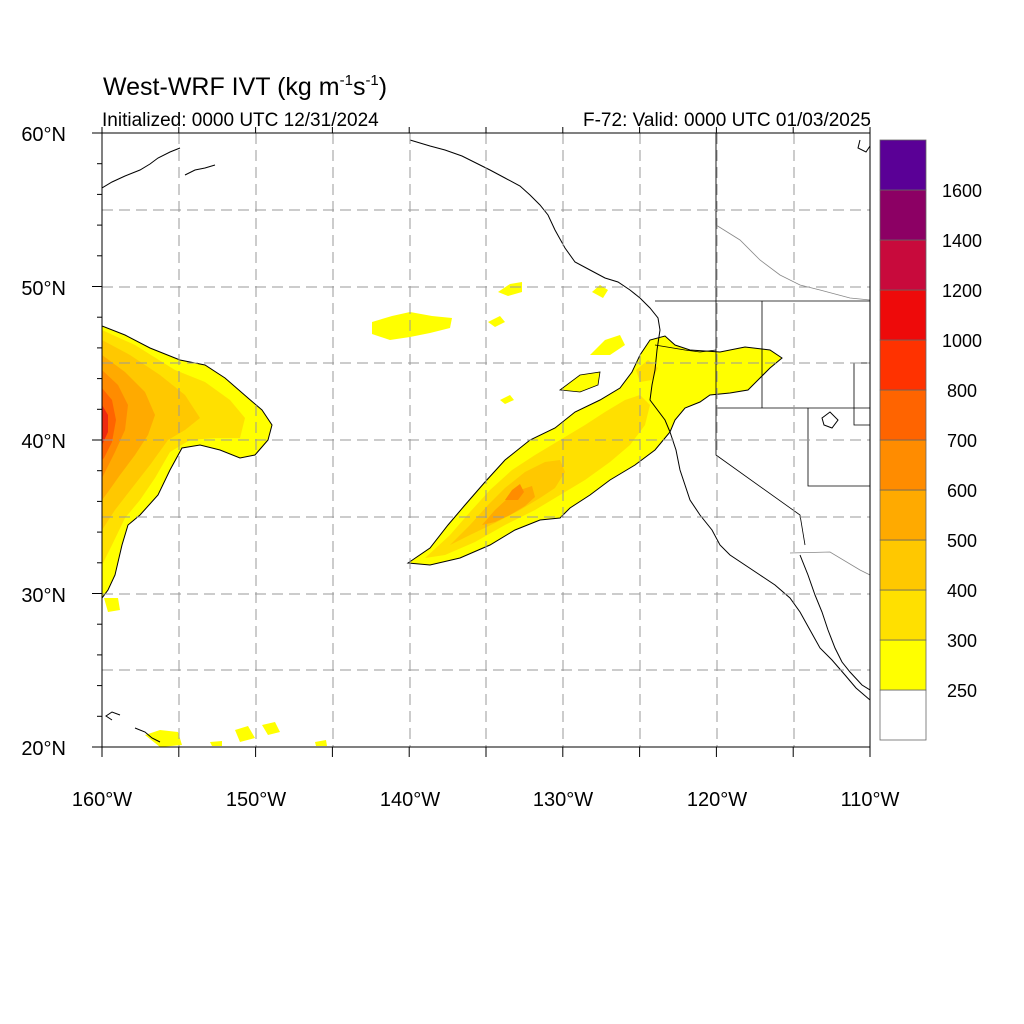 This screenshot has height=1024, width=1024. Describe the element at coordinates (187, 87) in the screenshot. I see `title-model: West-WRF IVT` at that location.